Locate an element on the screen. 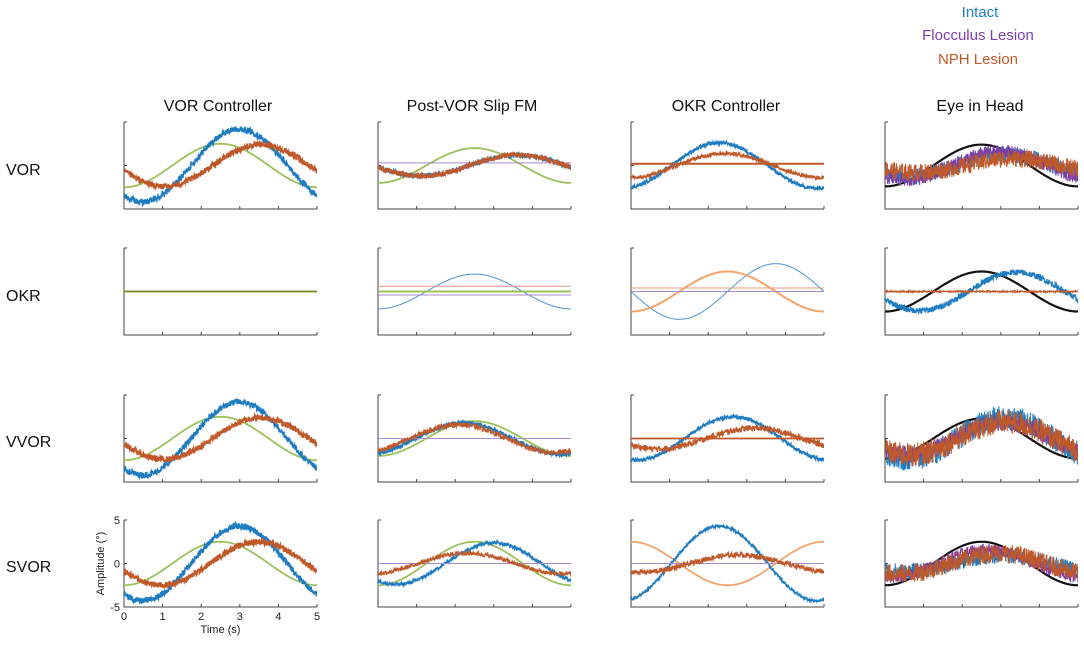 This screenshot has height=646, width=1084. x-tick-label: 5 is located at coordinates (317, 617).